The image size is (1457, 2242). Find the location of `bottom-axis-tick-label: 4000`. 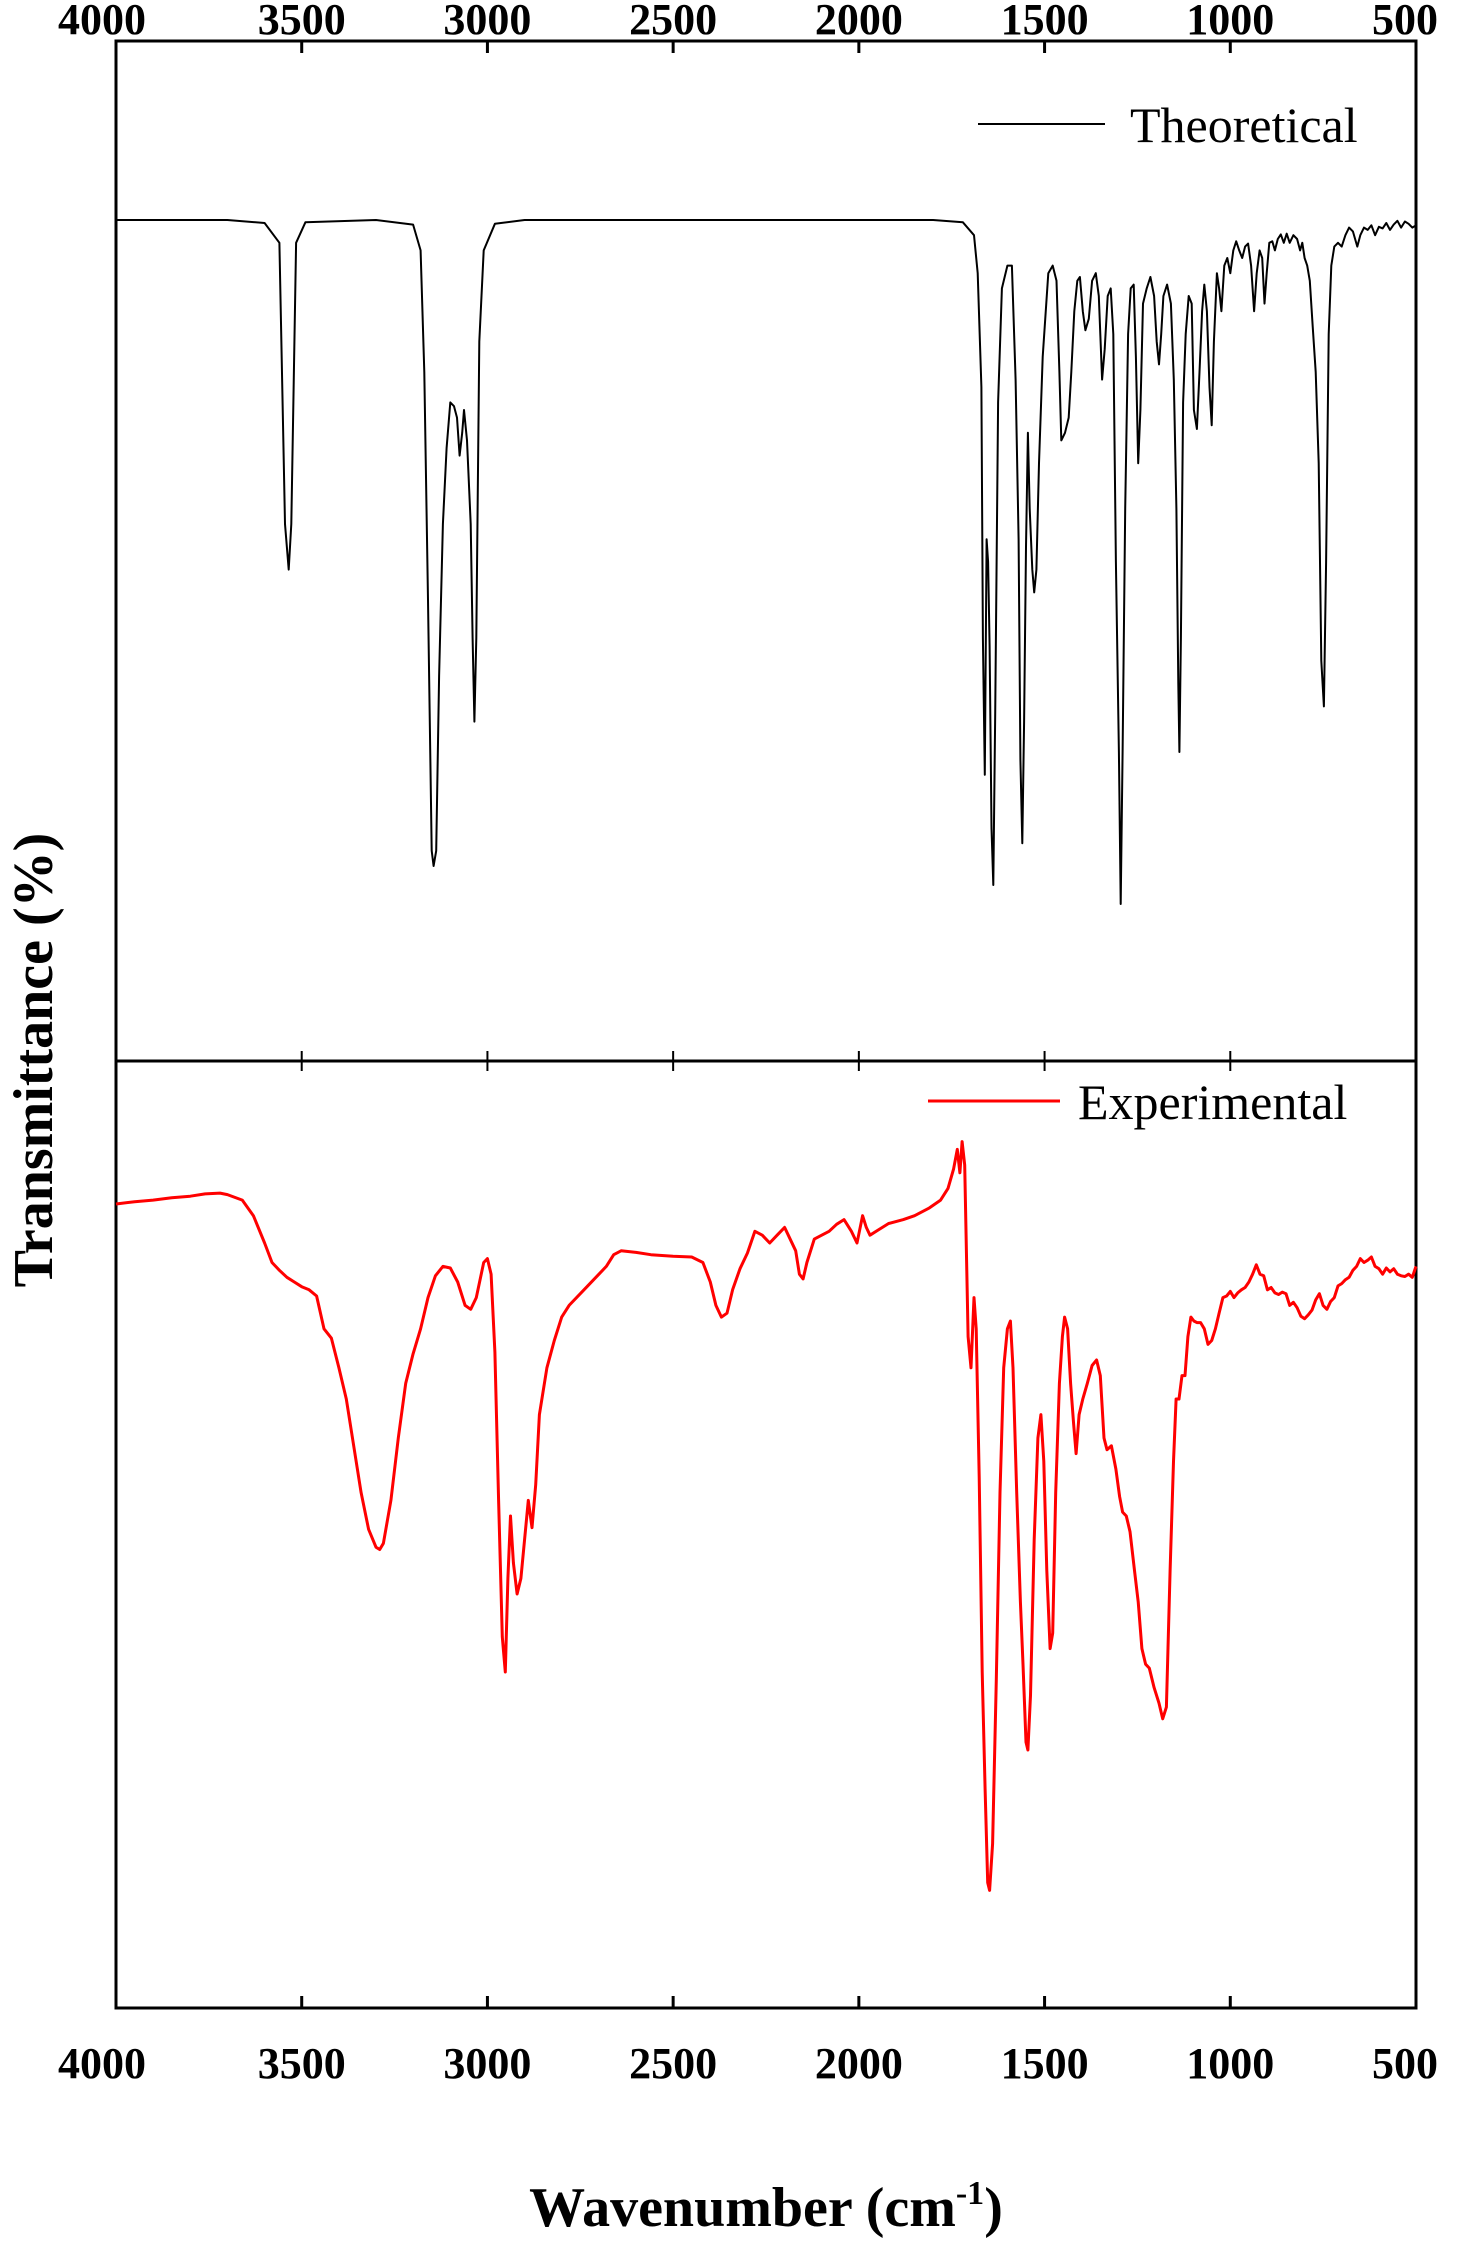

bottom-axis-tick-label: 4000 is located at coordinates (102, 2063).